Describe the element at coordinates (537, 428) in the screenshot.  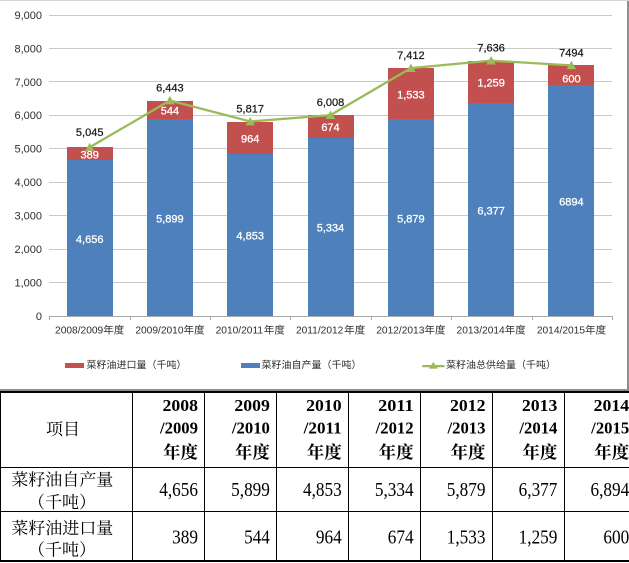
I see `svg-text: /2014` at that location.